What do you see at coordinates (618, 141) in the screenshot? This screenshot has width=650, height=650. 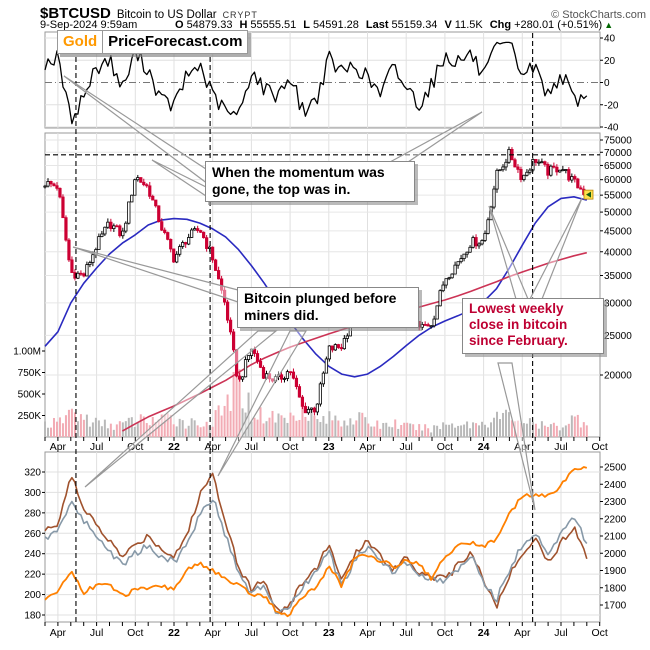 I see `svg-text: 75000` at bounding box center [618, 141].